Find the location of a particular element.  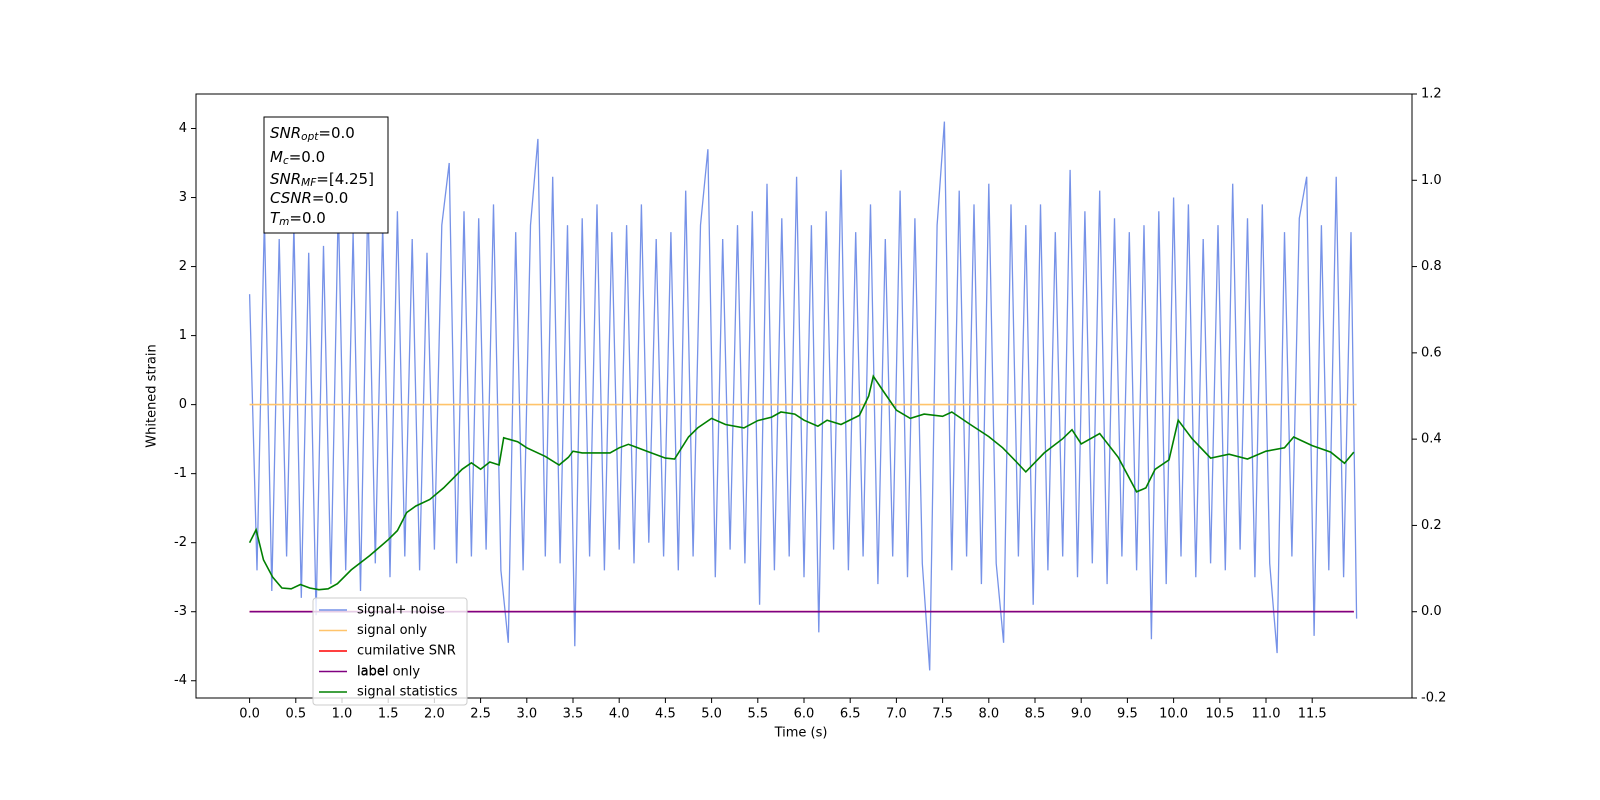

legend-frame is located at coordinates (390, 651).